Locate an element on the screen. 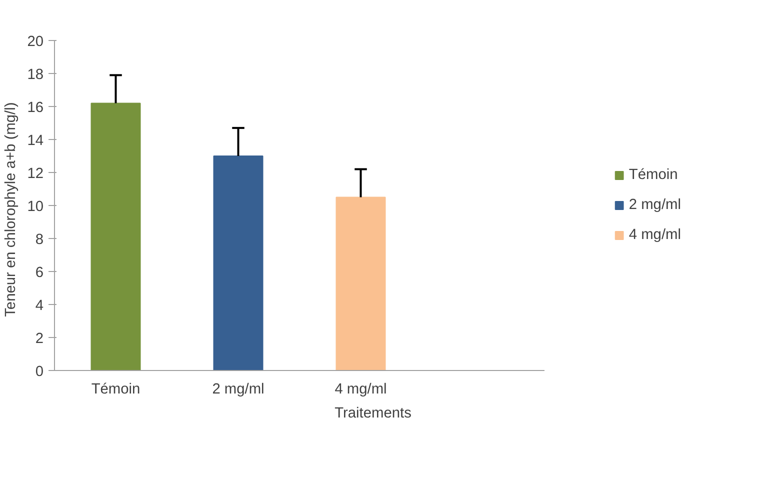  y-tick-label: 2 is located at coordinates (39, 339).